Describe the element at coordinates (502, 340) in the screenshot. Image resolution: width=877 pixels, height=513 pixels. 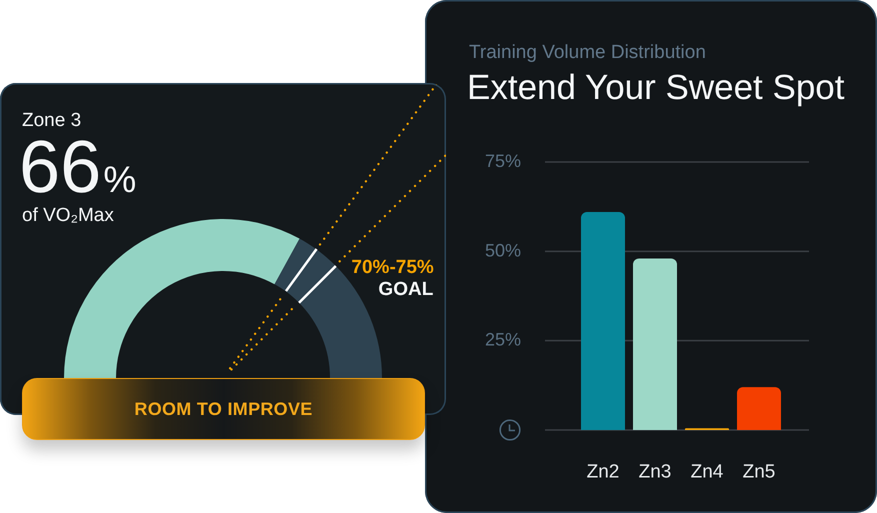
I see `y-tick-label: 25%` at that location.